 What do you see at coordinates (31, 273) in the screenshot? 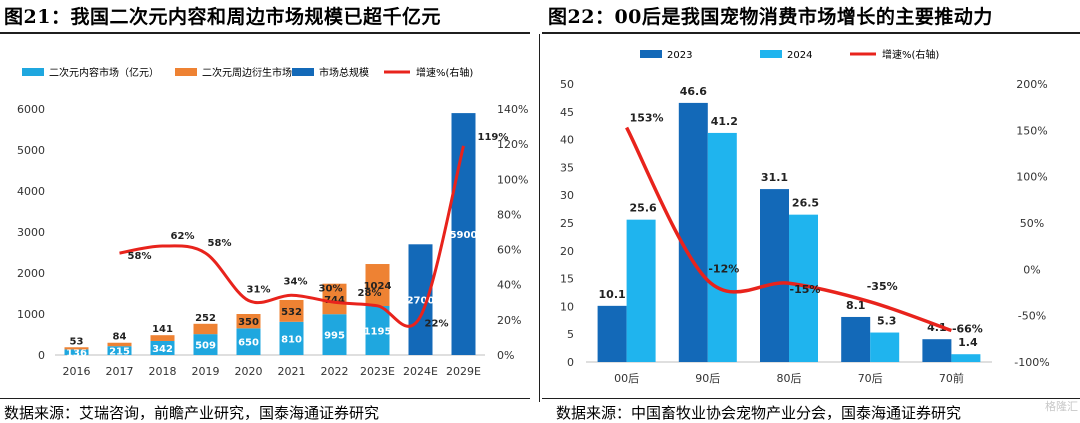
I see `left-y-tick: 2000` at bounding box center [31, 273].